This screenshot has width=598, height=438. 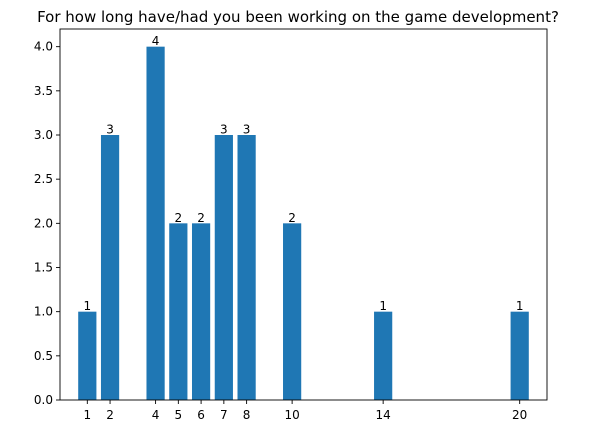 I want to click on y-tick-label: 0.5, so click(x=43, y=356).